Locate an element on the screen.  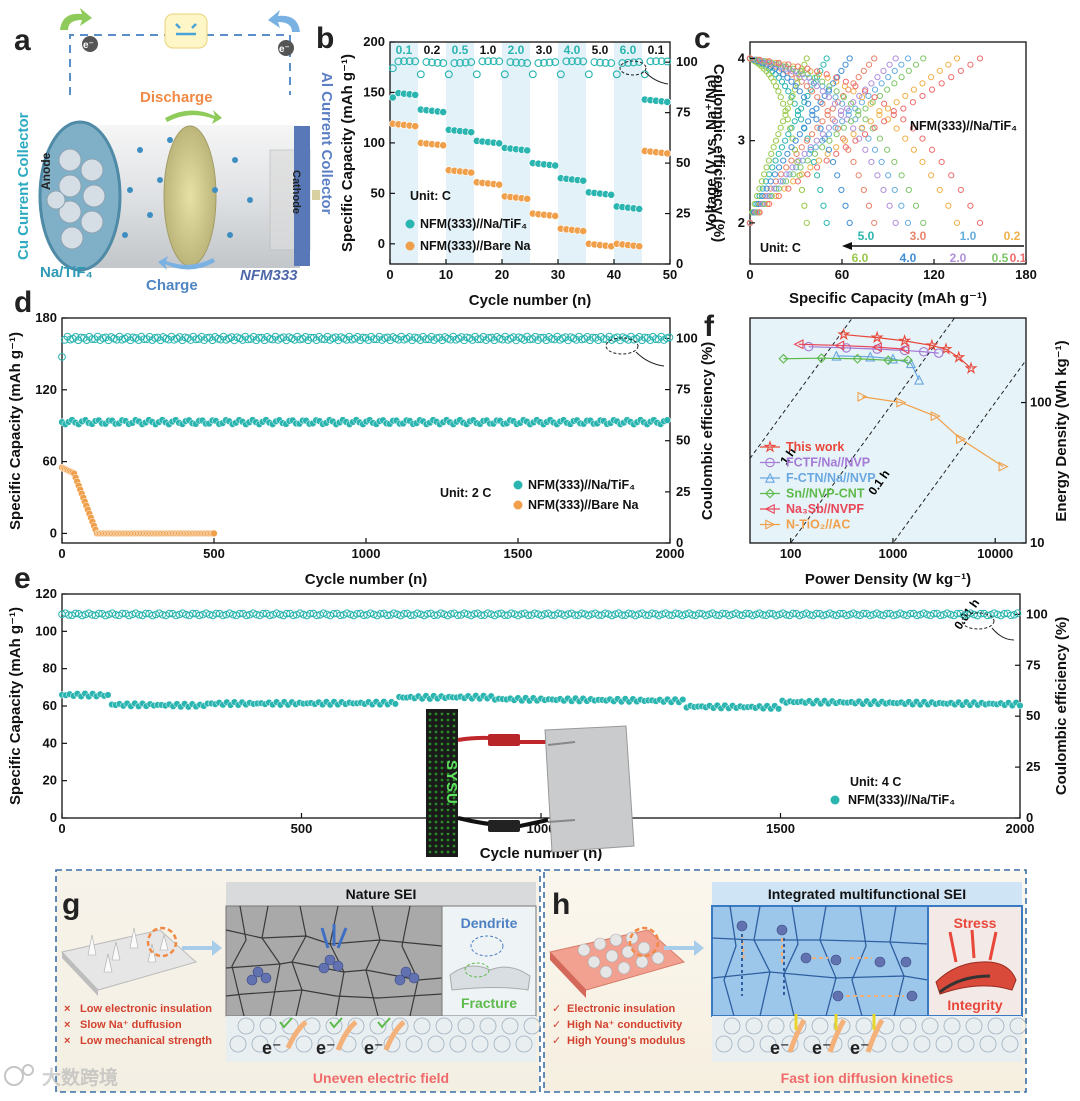
title-bar-h is located at coordinates (867, 894).